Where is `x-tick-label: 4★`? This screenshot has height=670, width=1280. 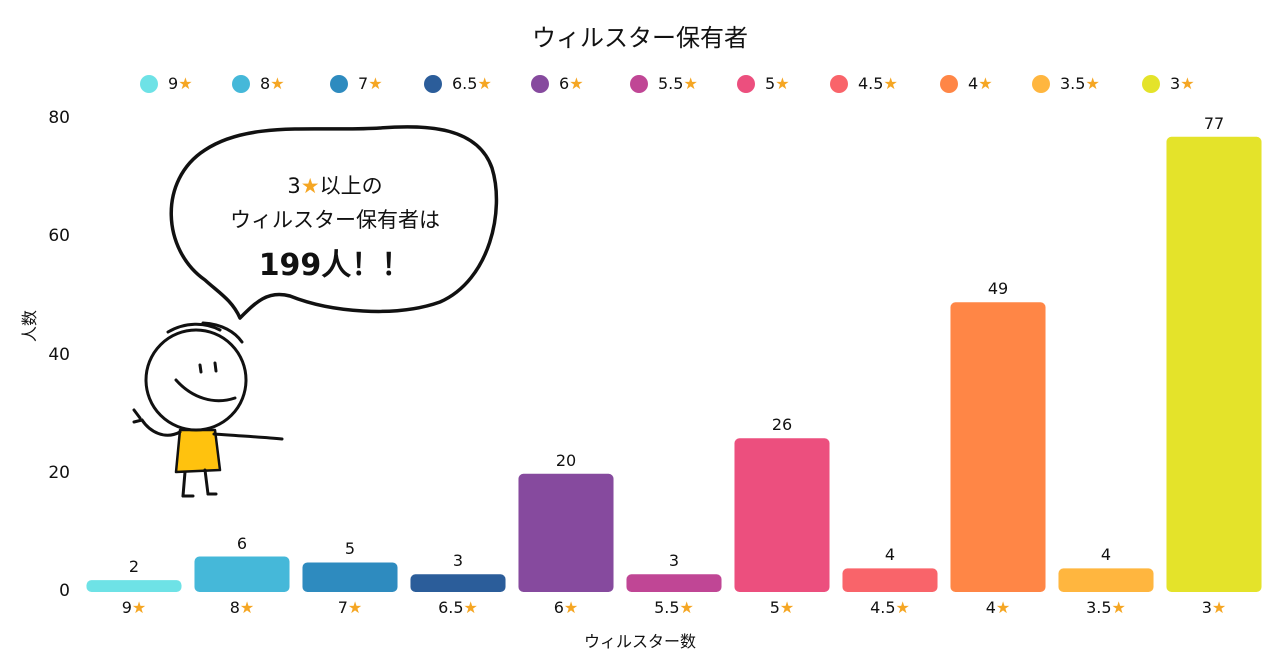 x-tick-label: 4★ is located at coordinates (998, 607).